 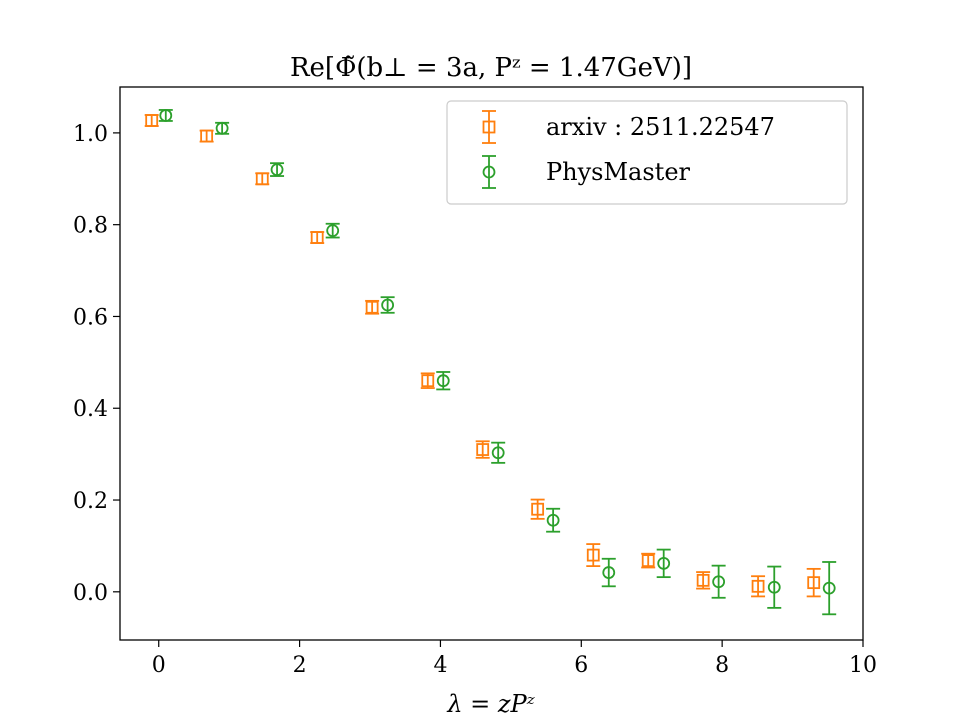 What do you see at coordinates (90, 317) in the screenshot?
I see `y-tick-label: 0.6` at bounding box center [90, 317].